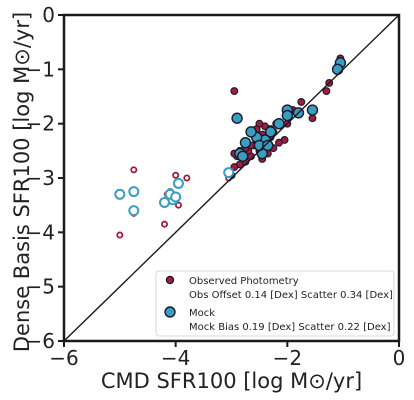 Image resolution: width=414 pixels, height=400 pixels. What do you see at coordinates (40, 178) in the screenshot?
I see `y-tick-label: −3` at bounding box center [40, 178].